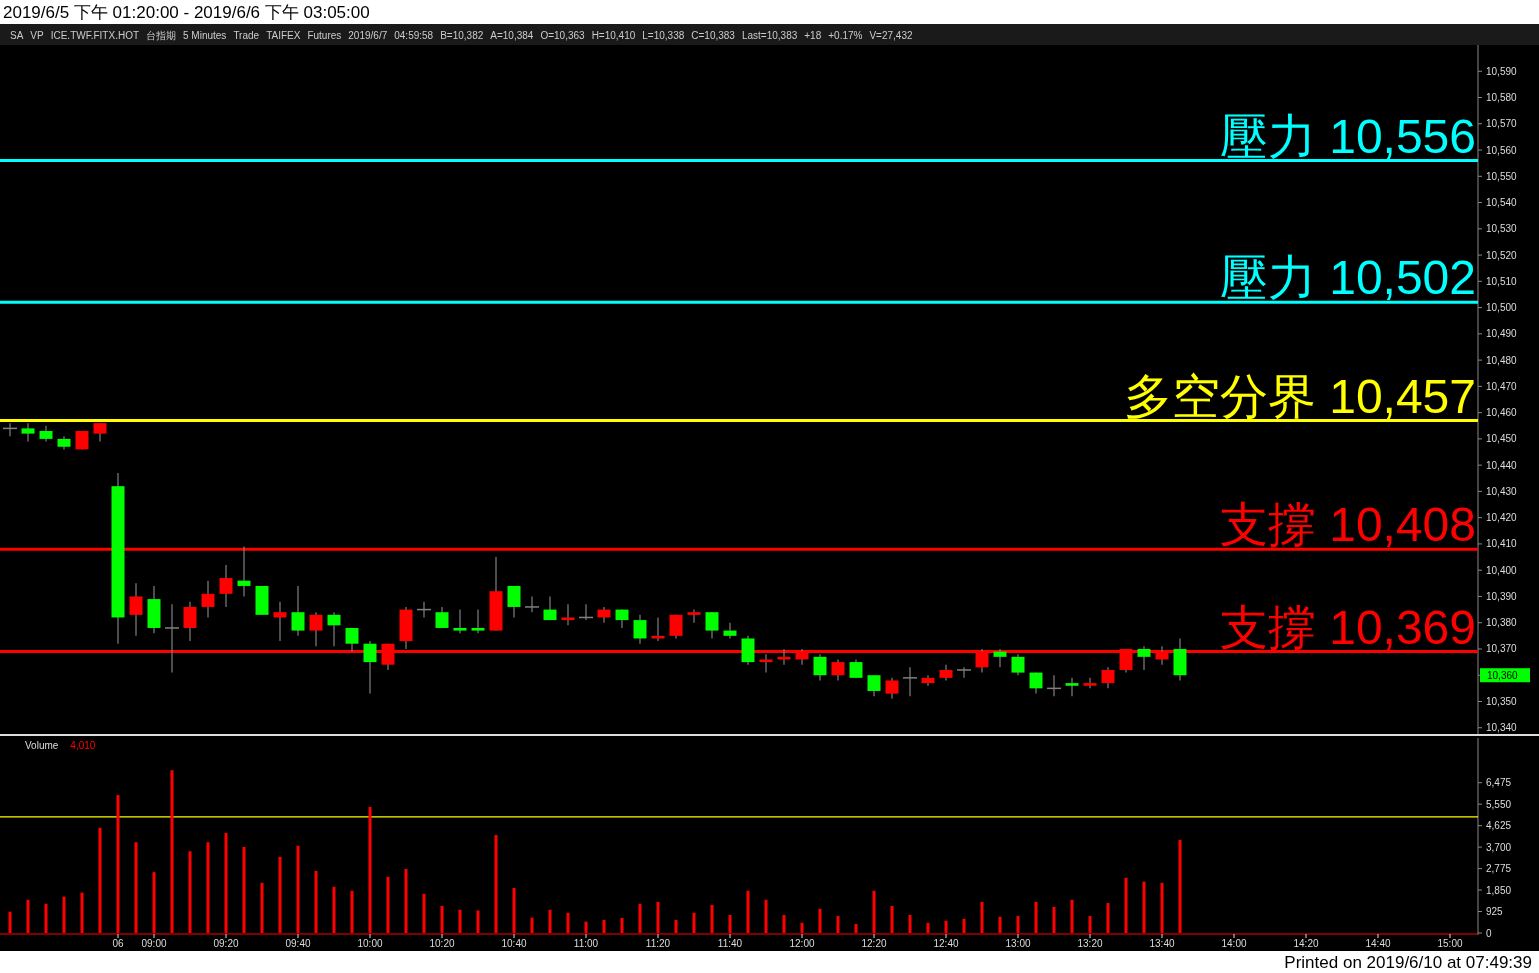 The width and height of the screenshot is (1539, 973). What do you see at coordinates (563, 35) in the screenshot?
I see `text: O=10,363` at bounding box center [563, 35].